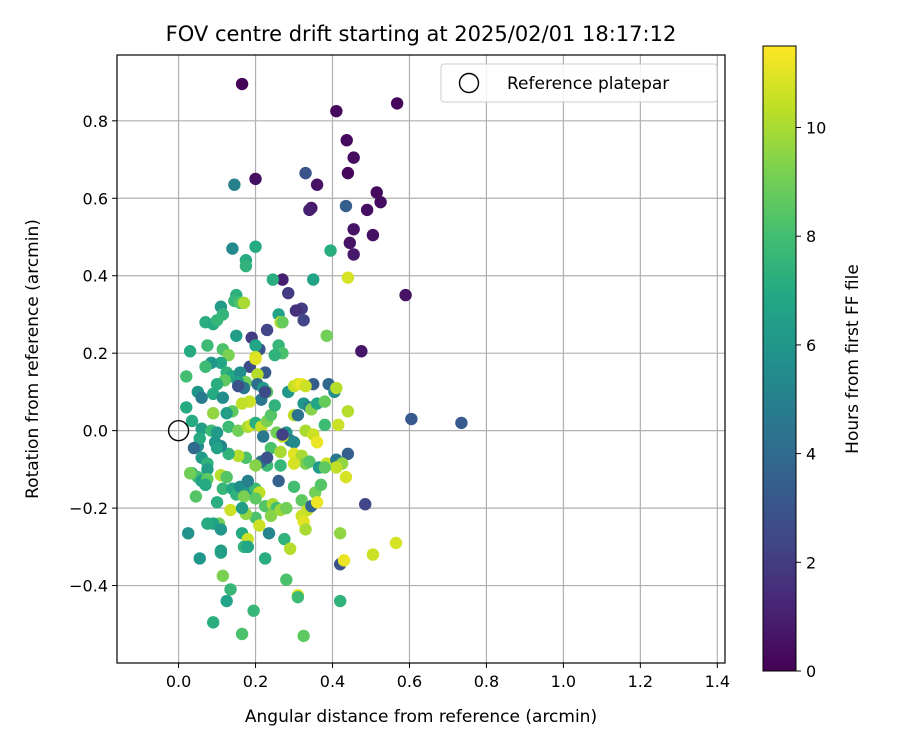  Describe the element at coordinates (588, 84) in the screenshot. I see `legend-entry-label: Reference platepar` at that location.